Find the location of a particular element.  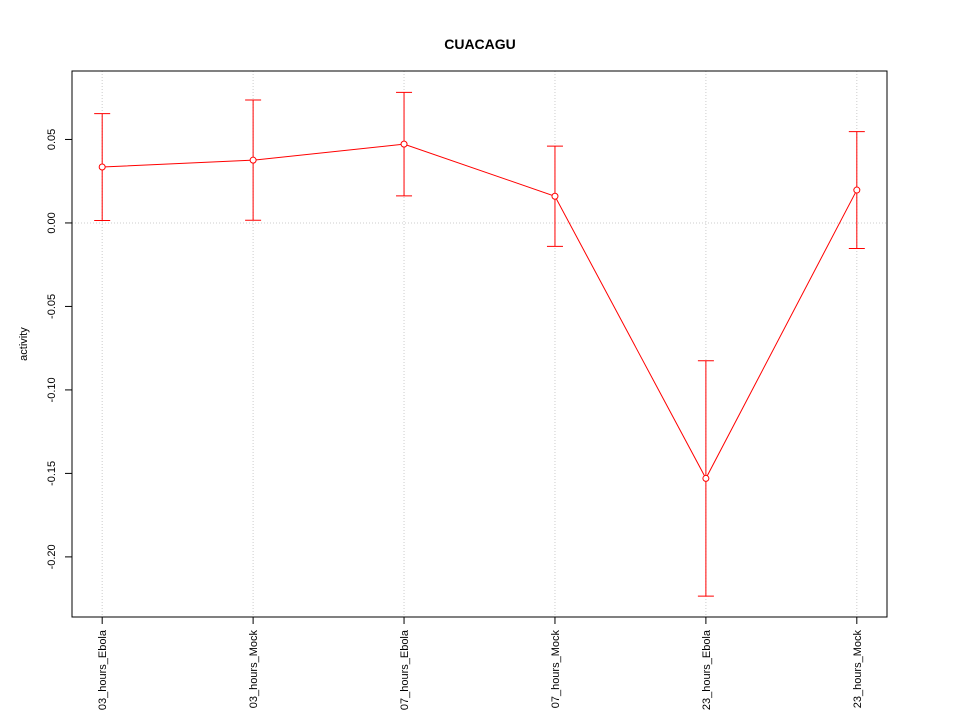

y-tick-label: -0.05 is located at coordinates (52, 306).